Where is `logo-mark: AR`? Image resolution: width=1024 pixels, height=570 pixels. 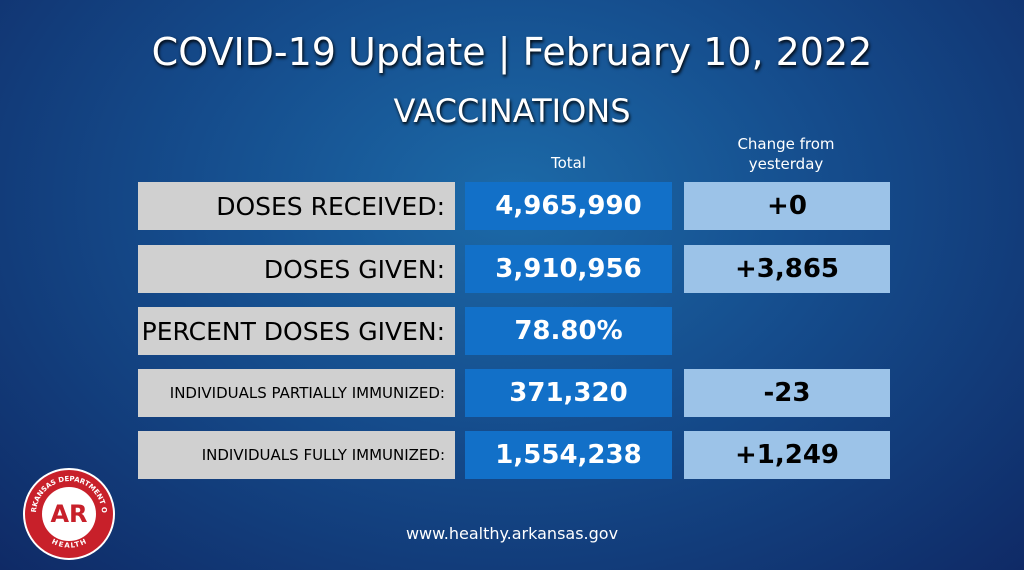 logo-mark: AR is located at coordinates (68, 514).